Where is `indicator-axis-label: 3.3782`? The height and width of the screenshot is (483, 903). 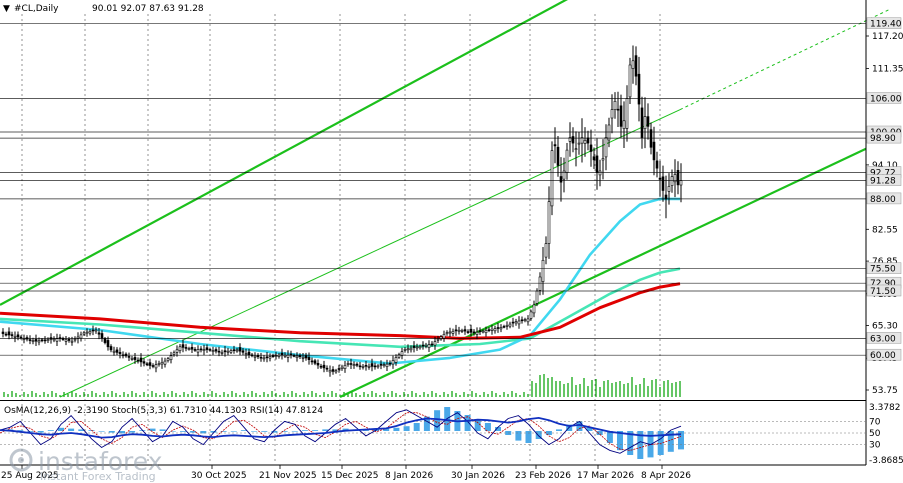 indicator-axis-label: 3.3782 is located at coordinates (885, 408).